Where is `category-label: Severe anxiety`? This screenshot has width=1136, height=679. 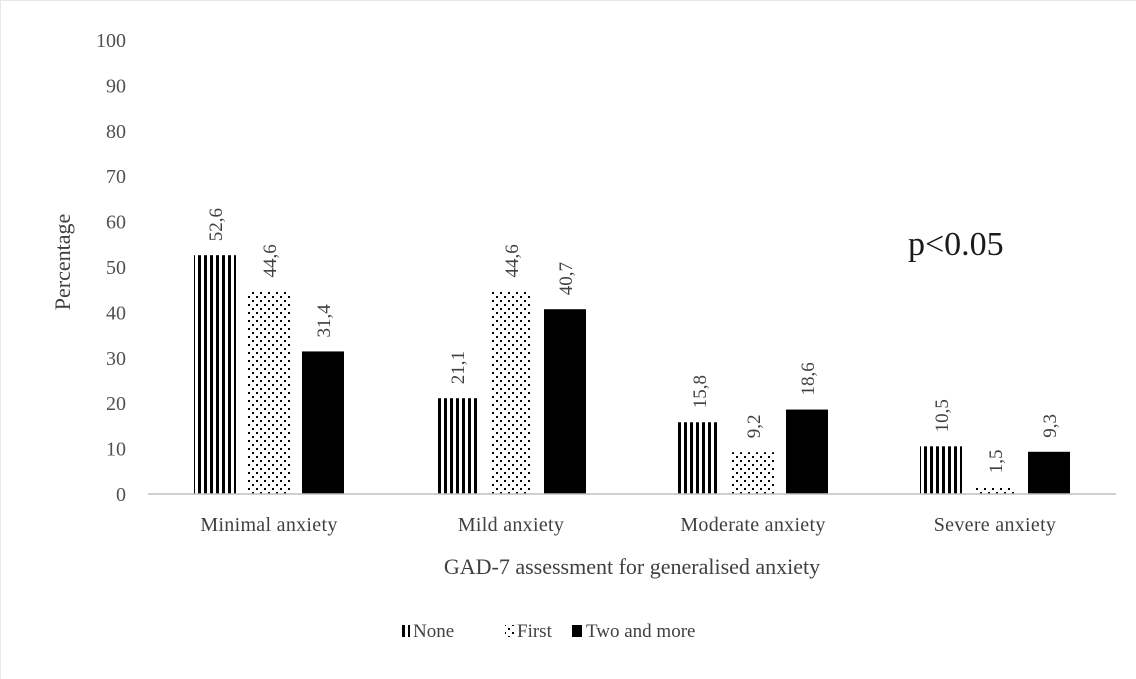
category-label: Severe anxiety is located at coordinates (995, 525).